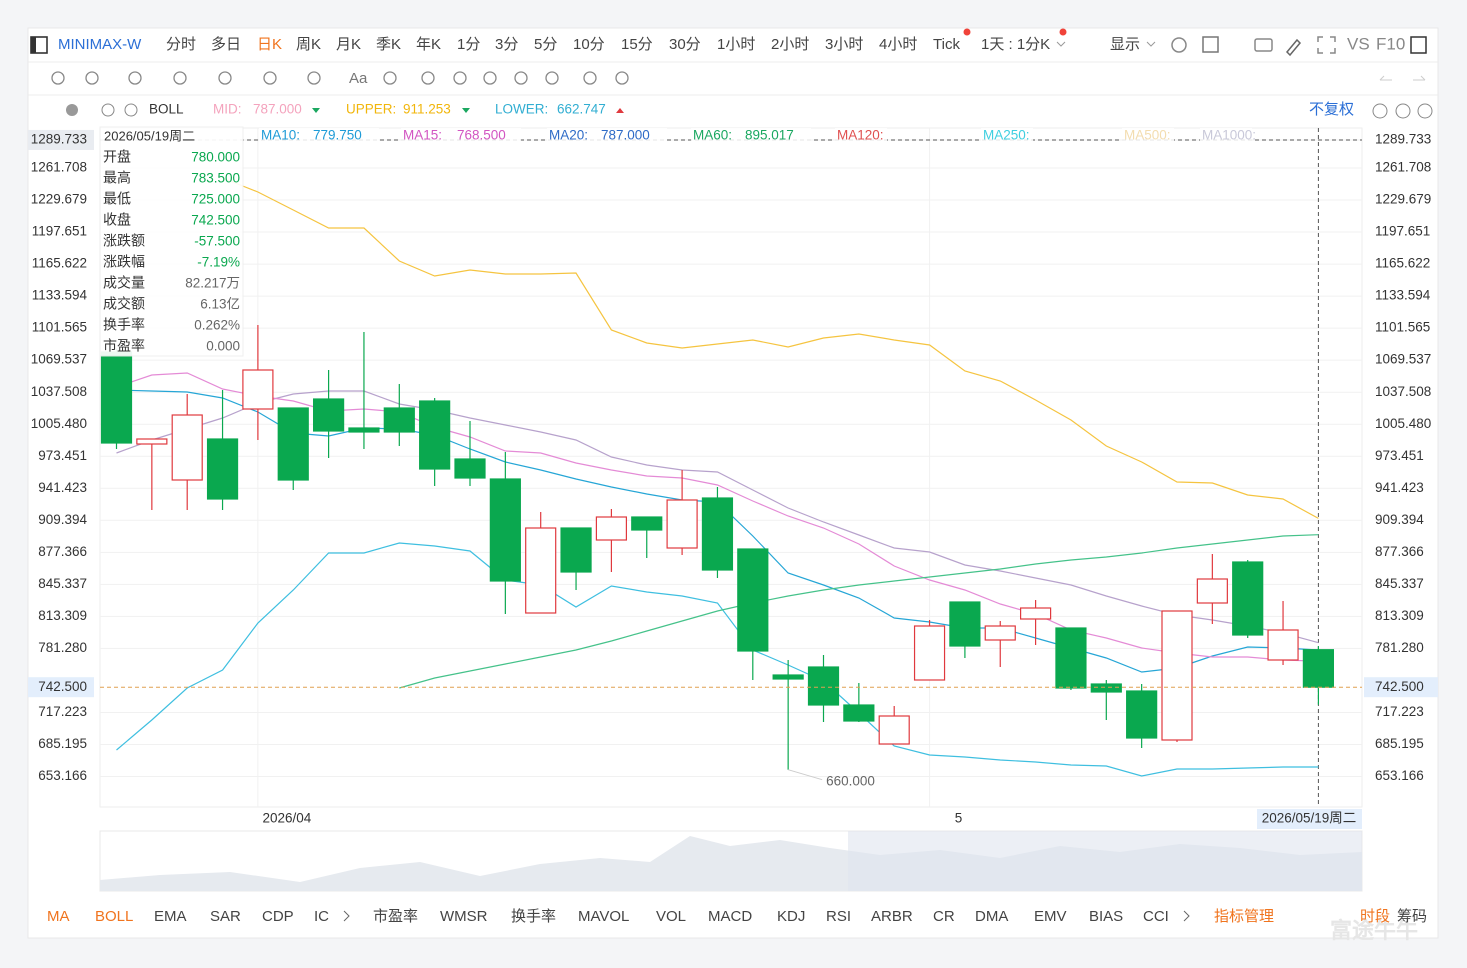 The width and height of the screenshot is (1467, 968). I want to click on period-tab: 3小时, so click(844, 44).